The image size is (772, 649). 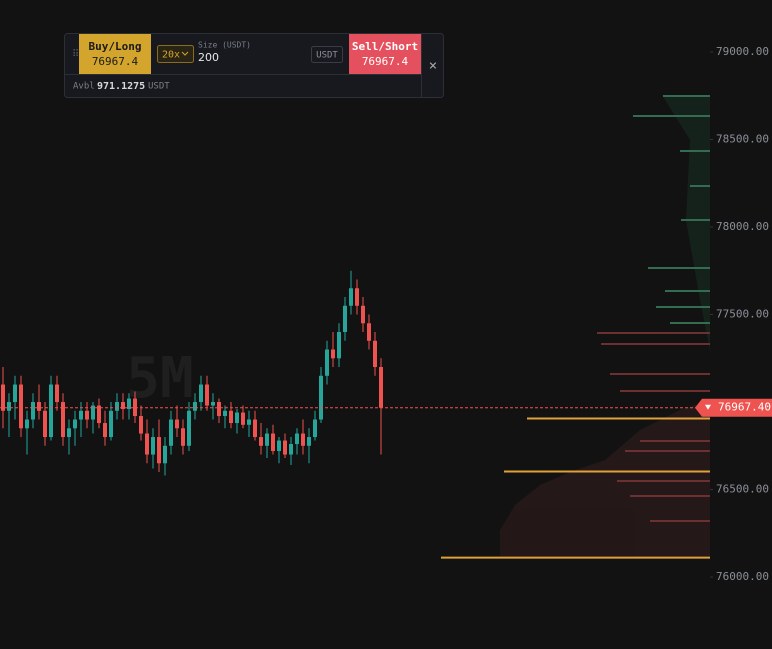 I want to click on drag-handle: ⠿, so click(x=75, y=54).